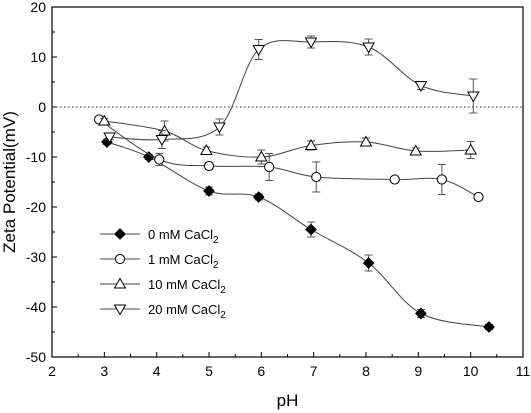 The image size is (531, 413). Describe the element at coordinates (36, 307) in the screenshot. I see `y-tick-label: -40` at that location.